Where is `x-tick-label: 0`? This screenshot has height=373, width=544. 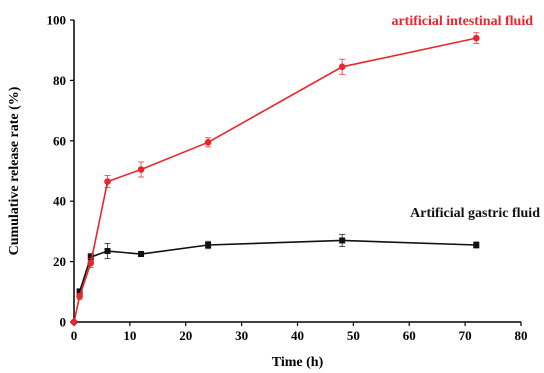 x-tick-label: 0 is located at coordinates (74, 335).